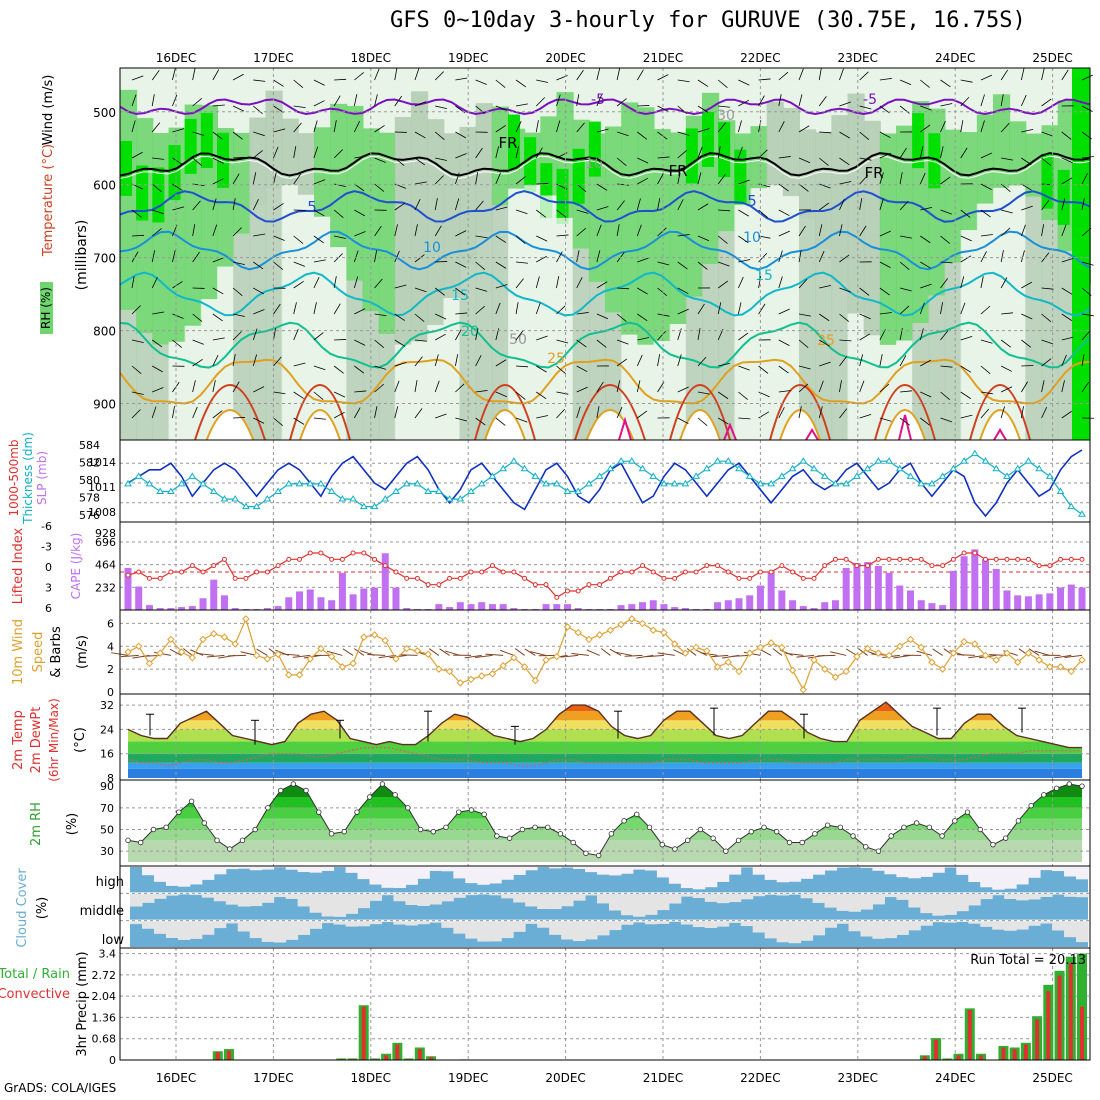  What do you see at coordinates (28, 478) in the screenshot?
I see `thickness-axis-label-2: Thickness (dm)` at bounding box center [28, 478].